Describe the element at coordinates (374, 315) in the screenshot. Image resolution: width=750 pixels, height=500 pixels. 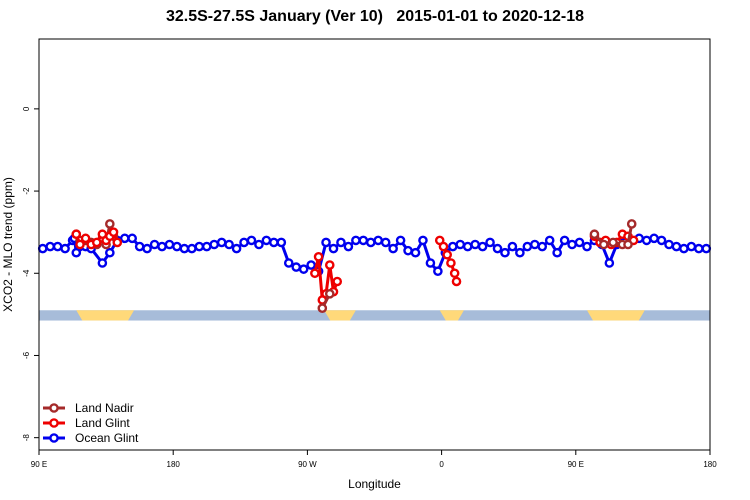
I see `ocean-band` at that location.